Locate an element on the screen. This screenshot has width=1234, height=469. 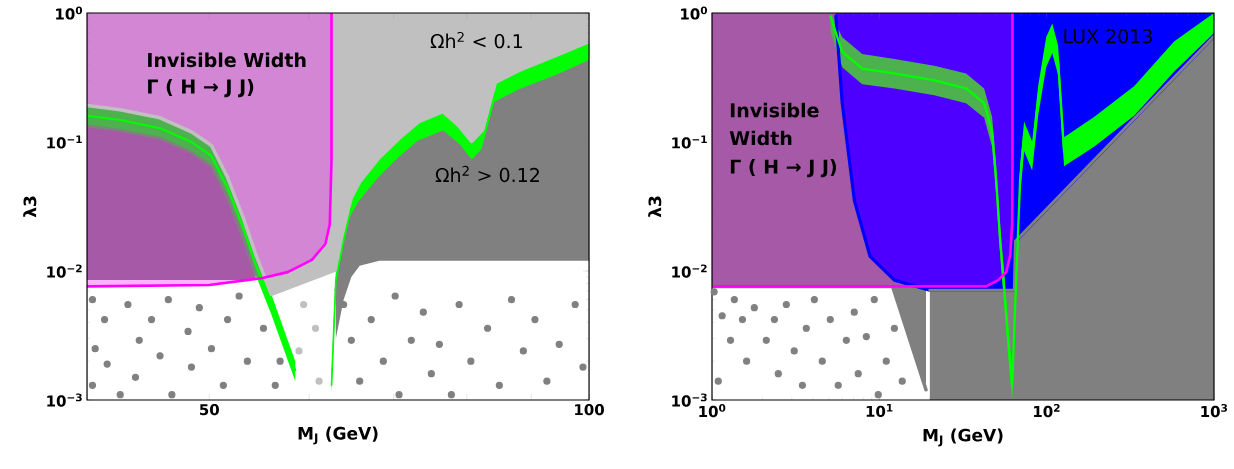
annotation: Ωh$^{2}$ < 0.1 is located at coordinates (476, 40).